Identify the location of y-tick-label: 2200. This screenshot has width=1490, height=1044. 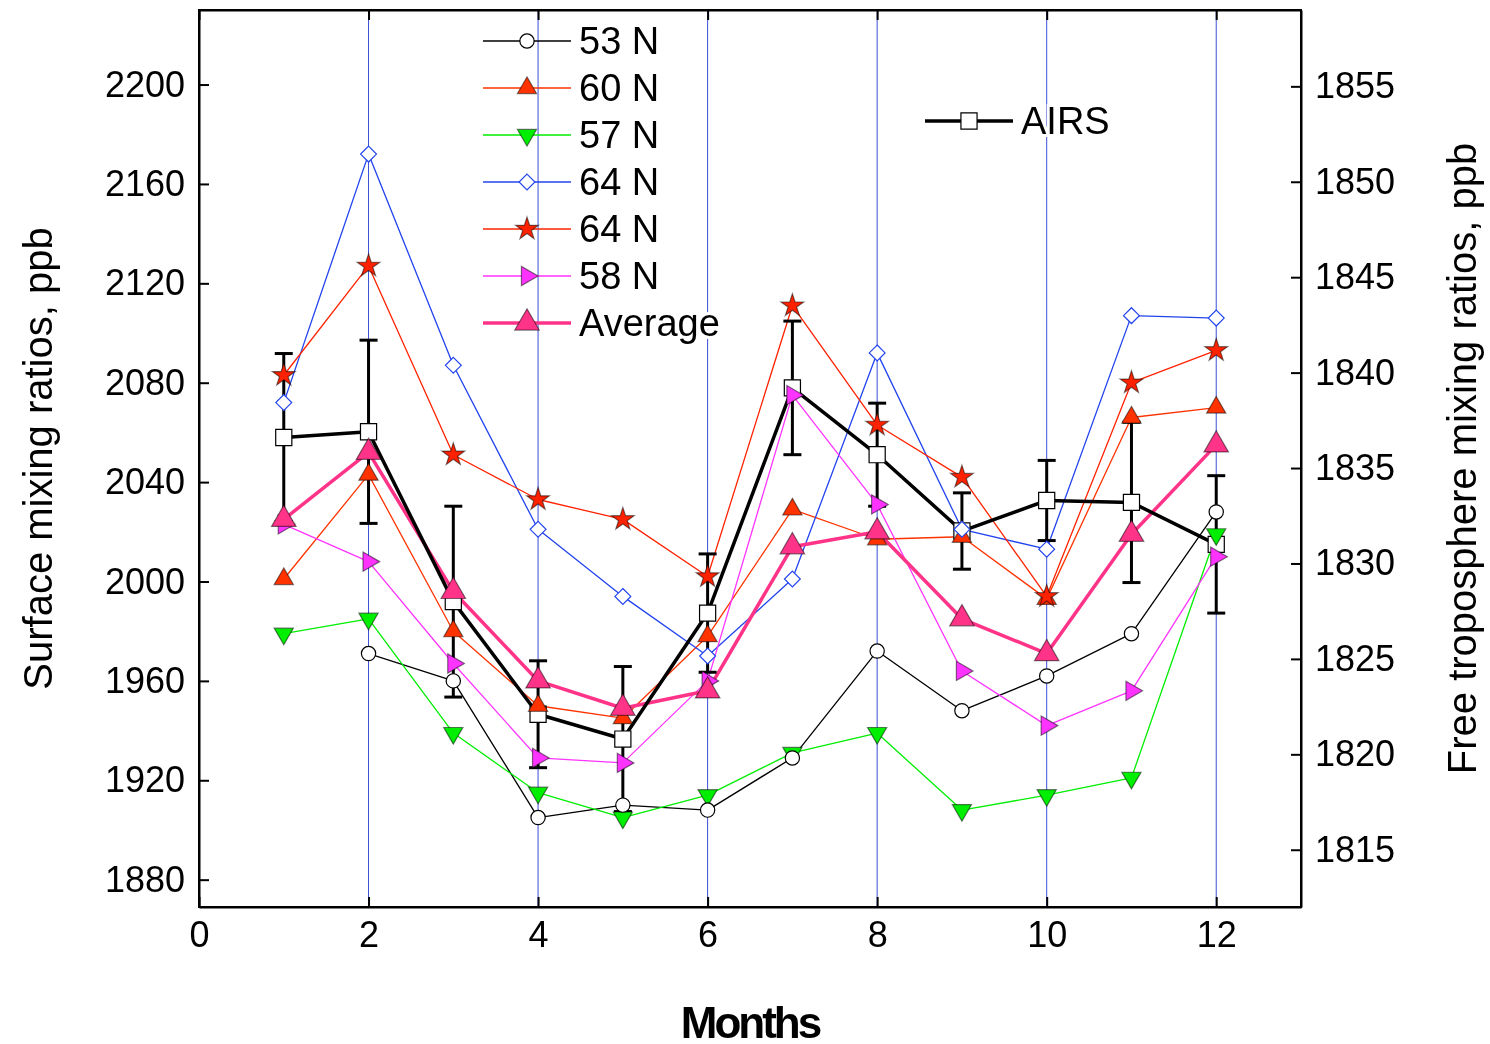
(144, 84).